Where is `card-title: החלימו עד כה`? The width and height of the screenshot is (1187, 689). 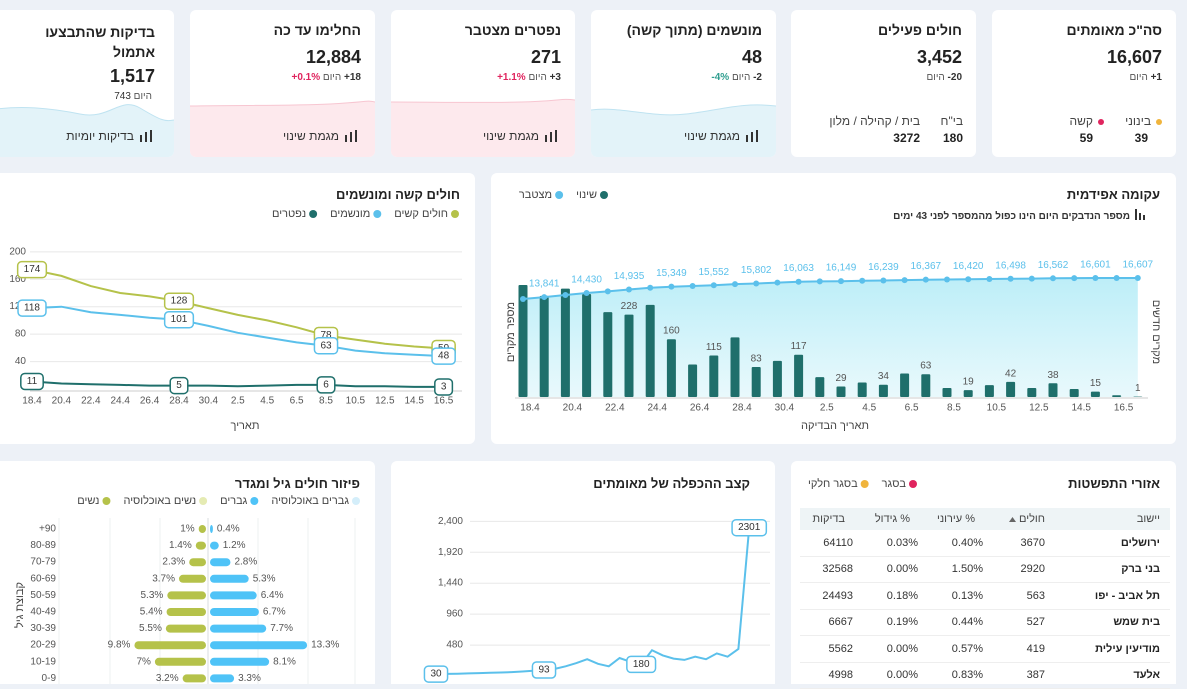 card-title: החלימו עד כה is located at coordinates (317, 30).